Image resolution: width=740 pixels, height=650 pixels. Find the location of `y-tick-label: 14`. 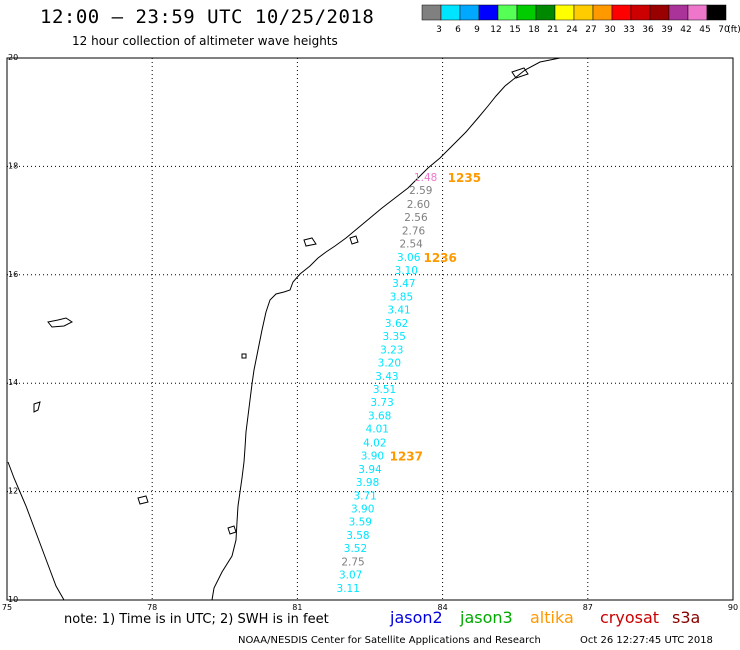

y-tick-label: 14 is located at coordinates (13, 382).